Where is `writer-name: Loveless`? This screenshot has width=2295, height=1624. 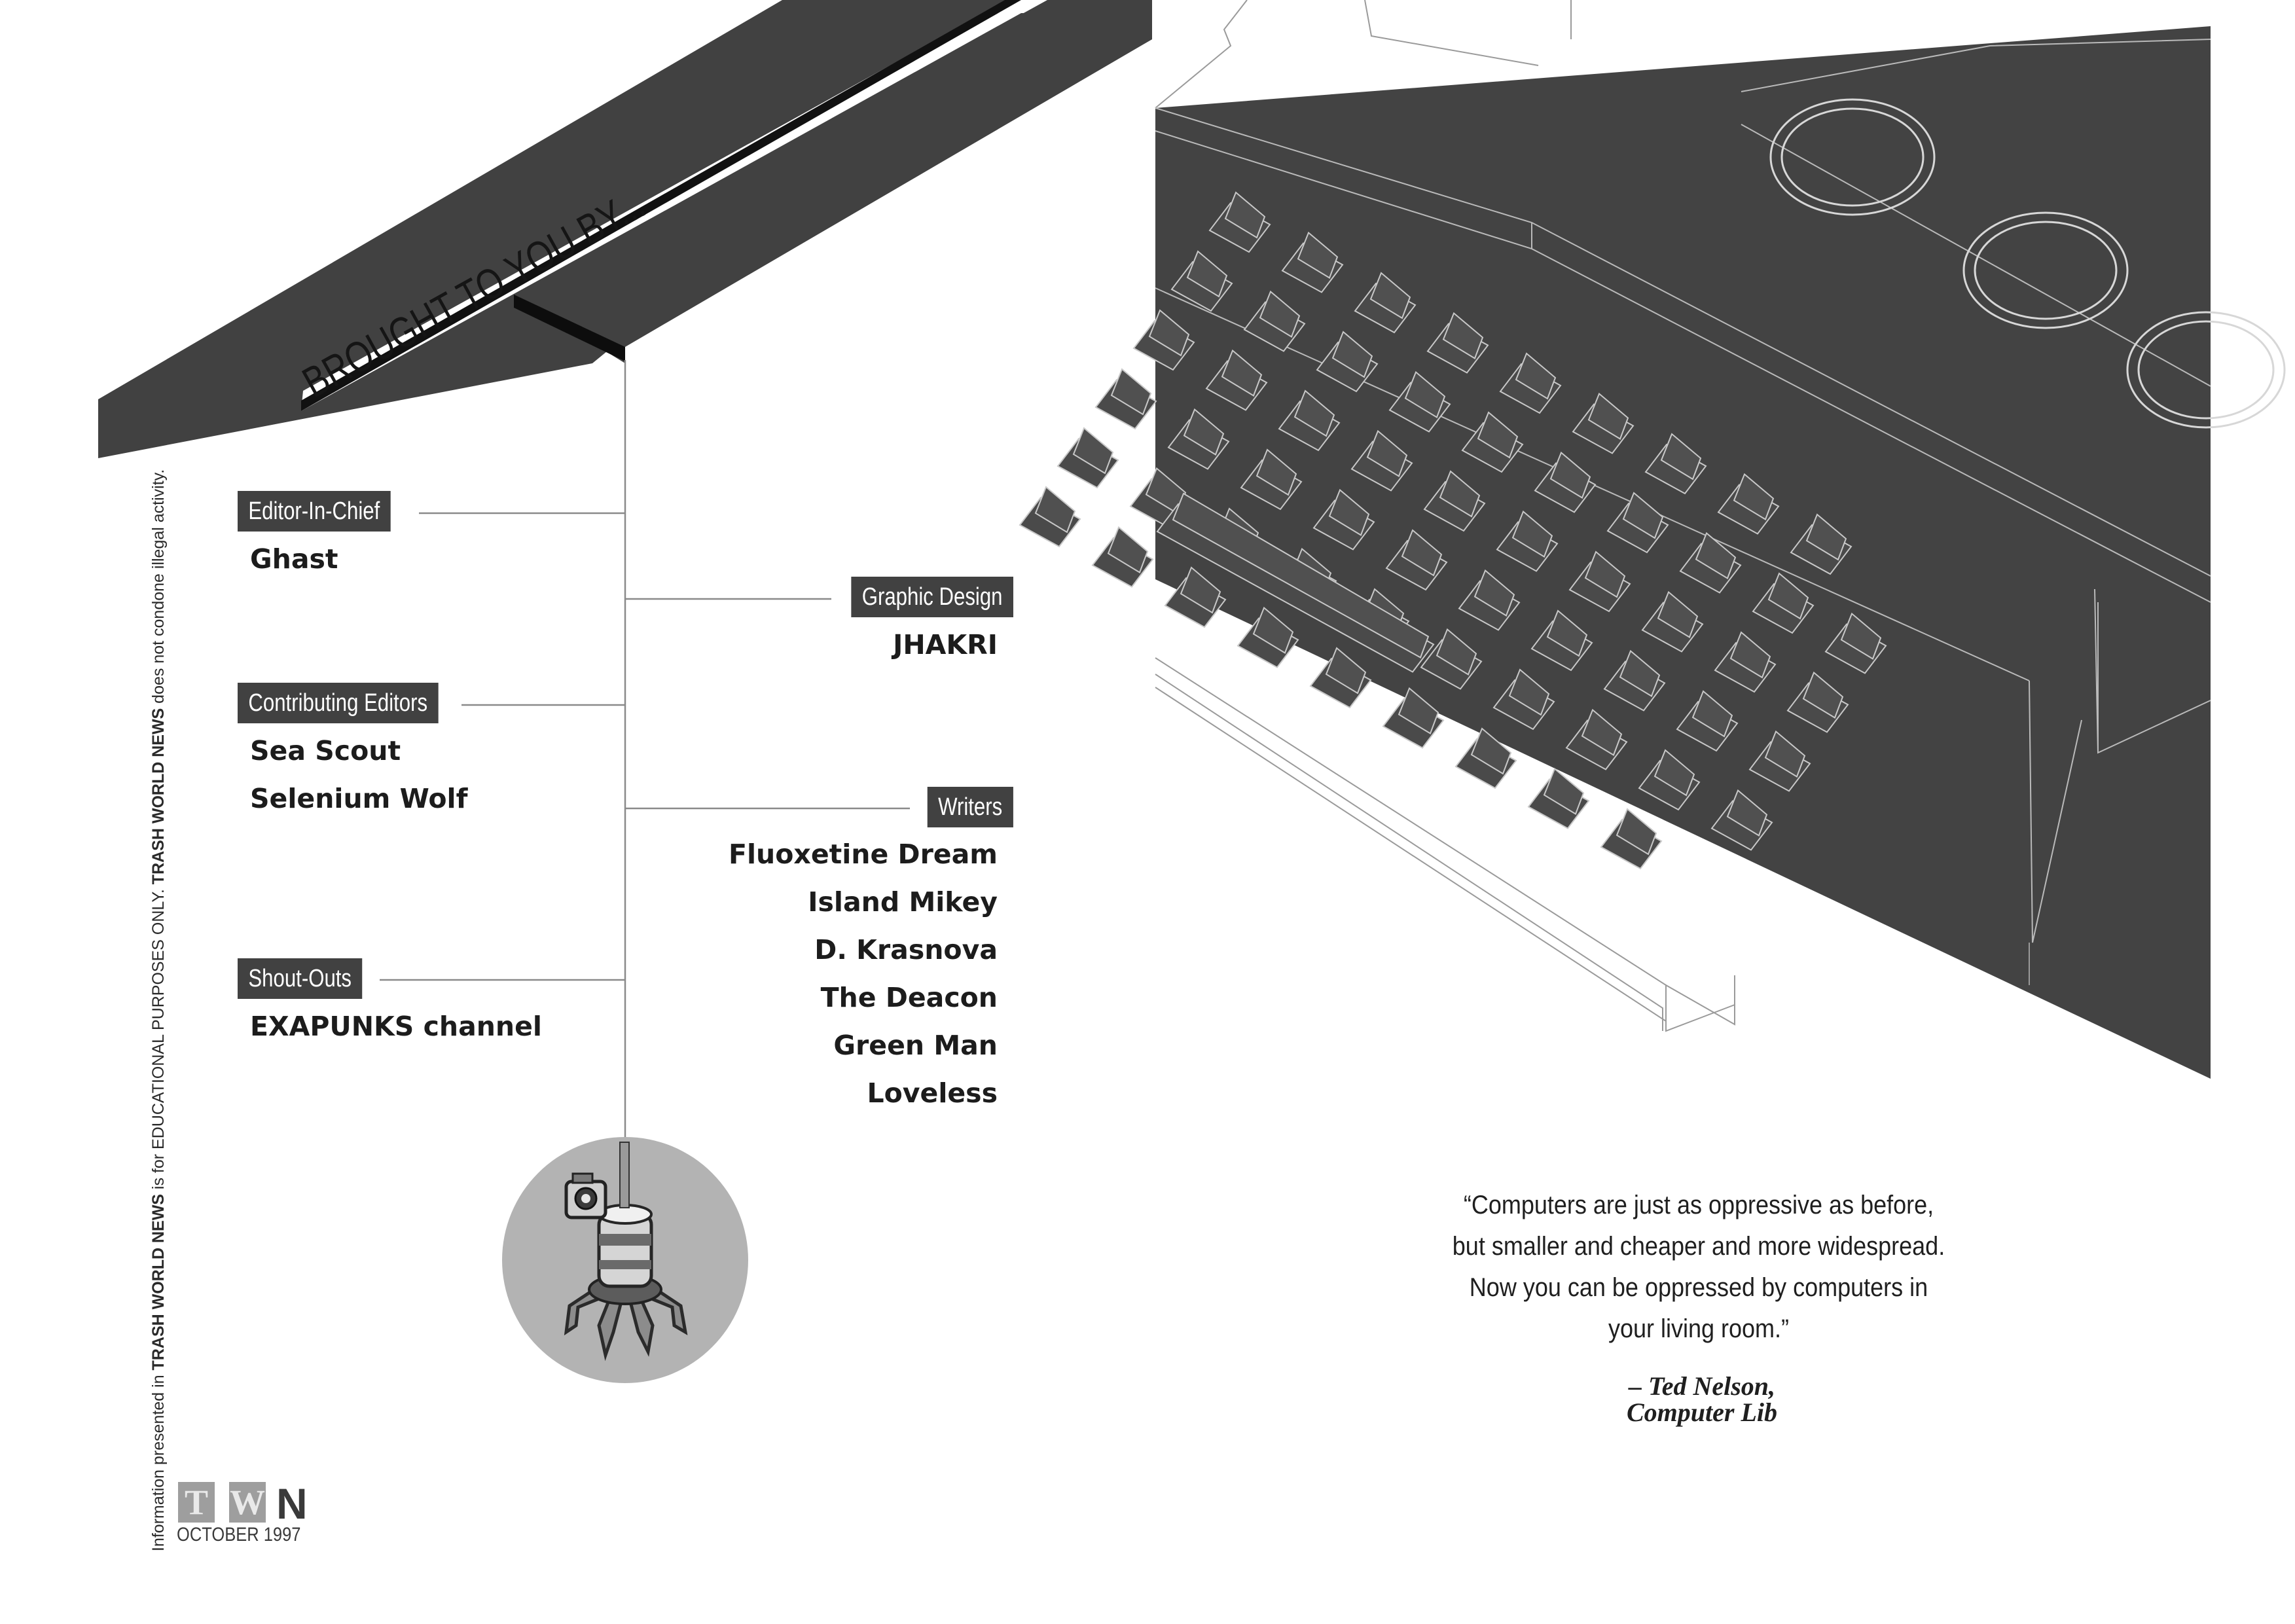 writer-name: Loveless is located at coordinates (933, 1093).